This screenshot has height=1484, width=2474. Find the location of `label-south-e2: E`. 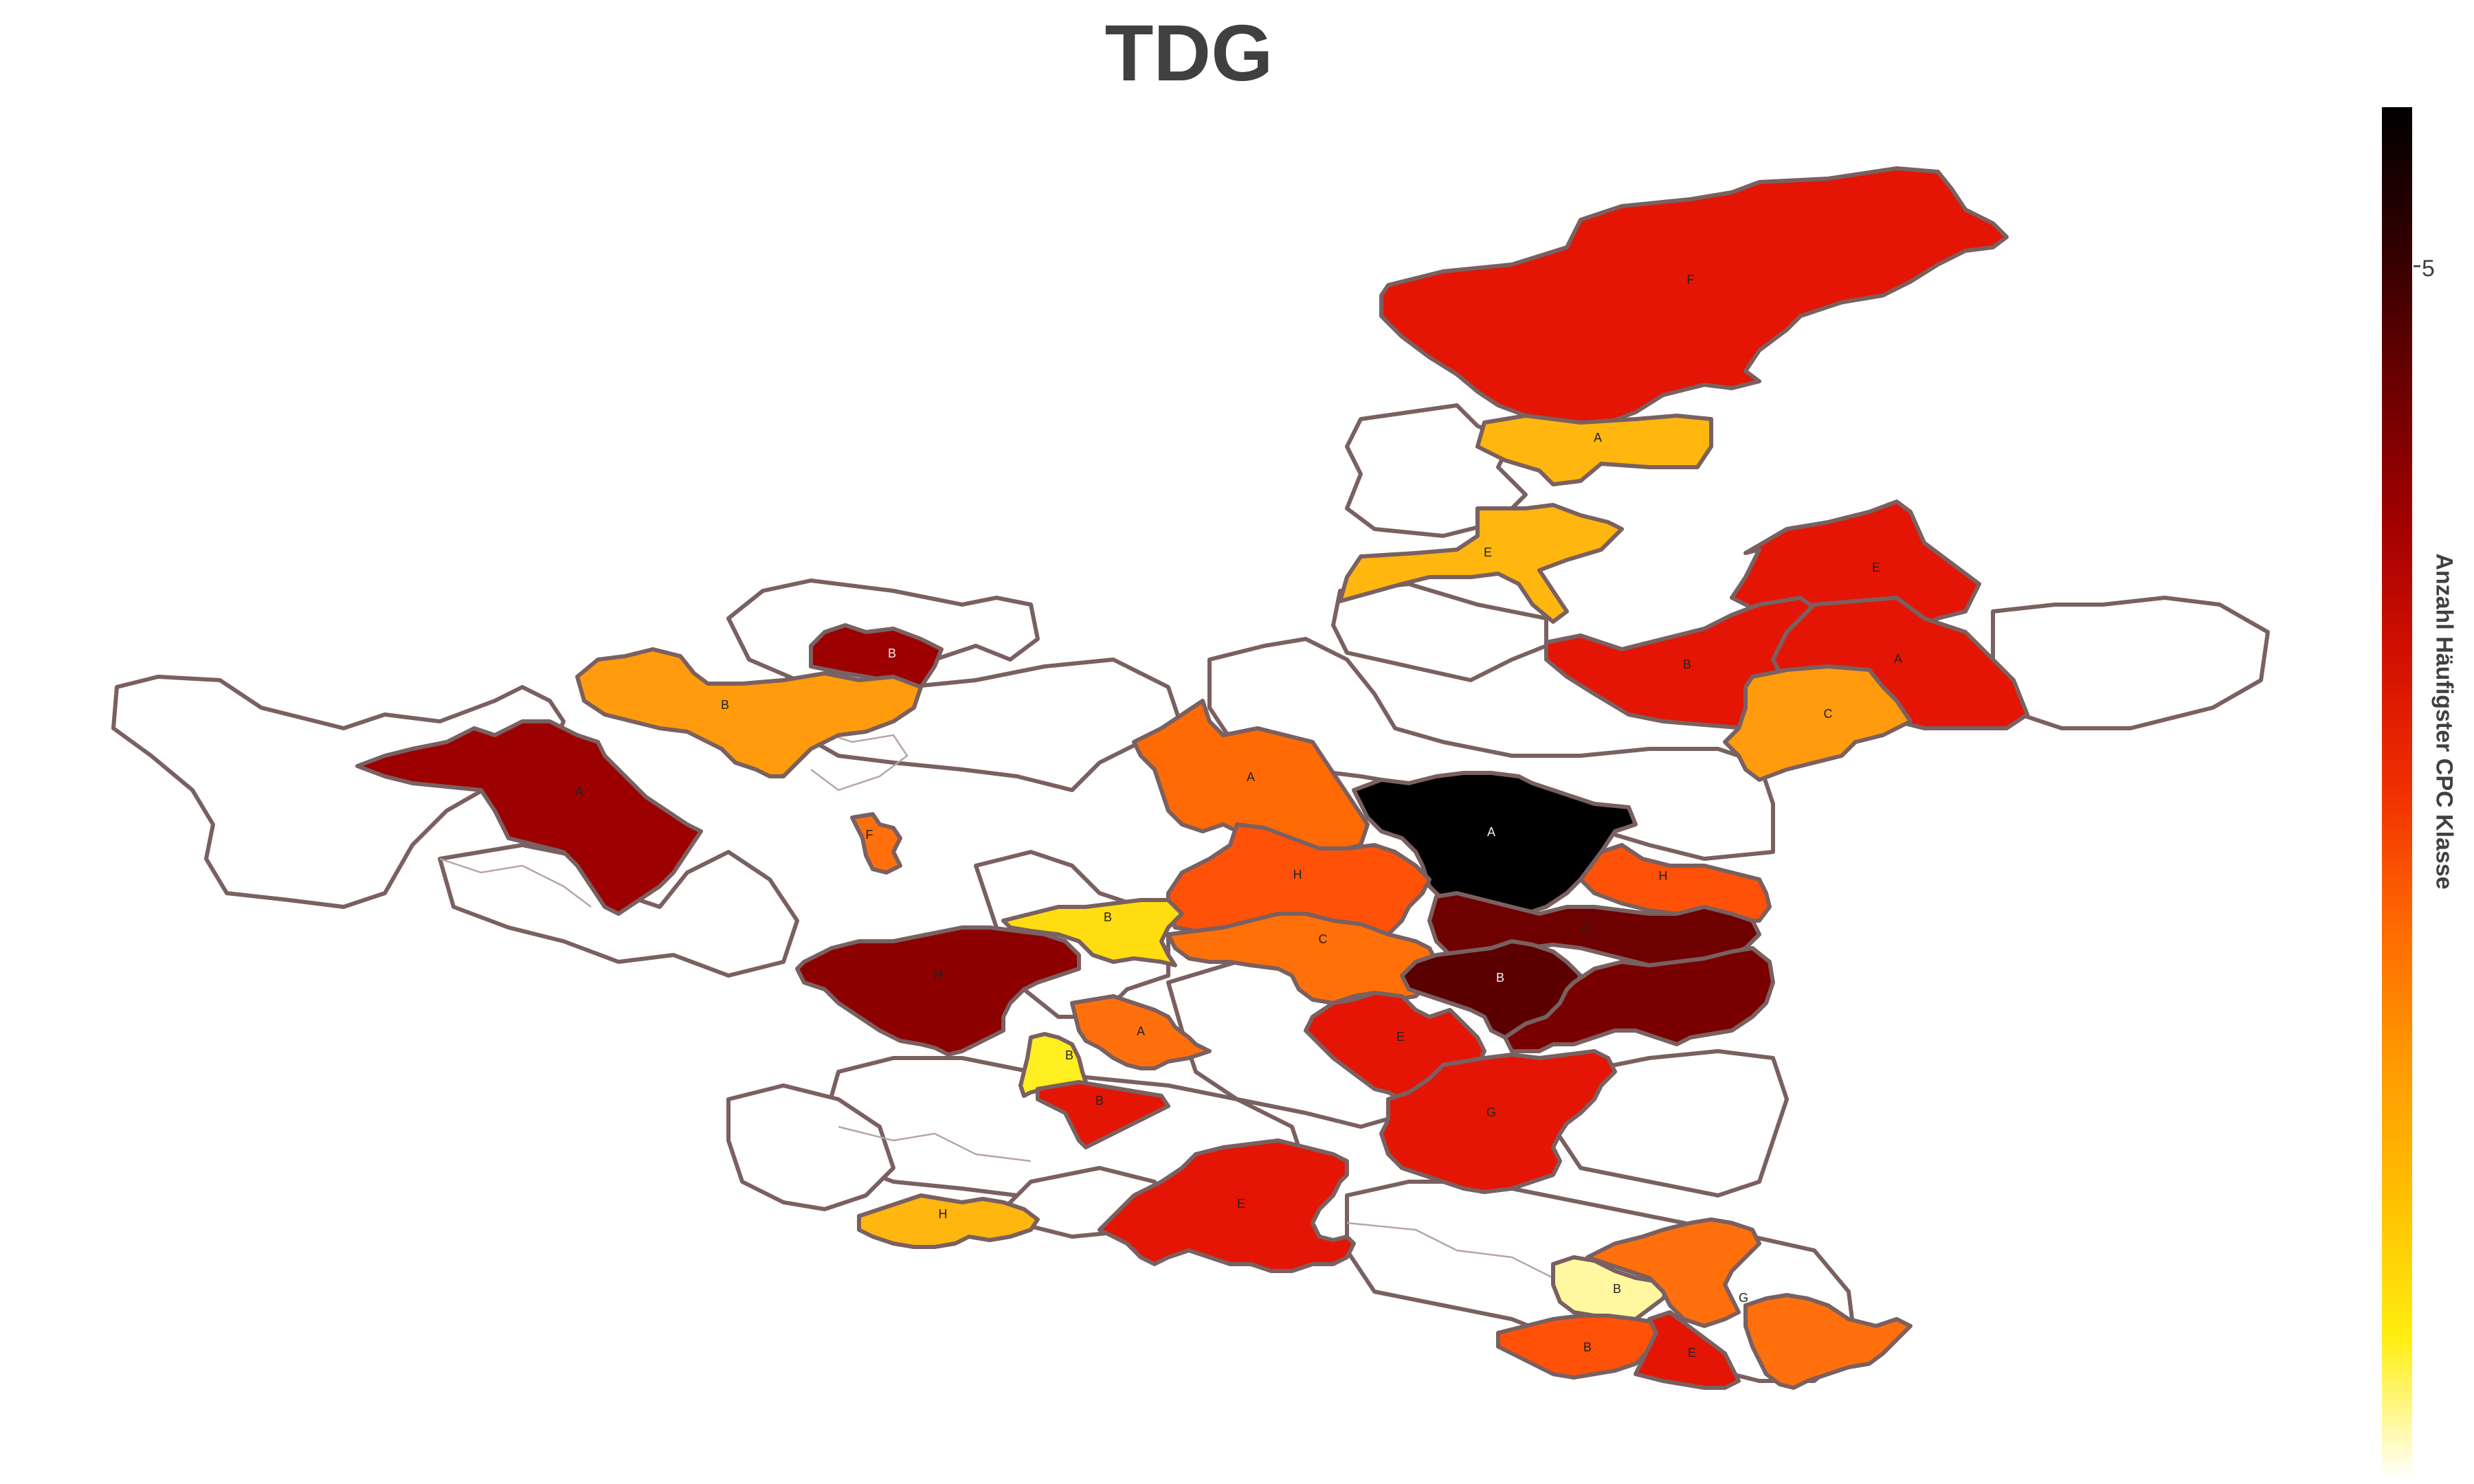

label-south-e2: E is located at coordinates (1692, 1353).